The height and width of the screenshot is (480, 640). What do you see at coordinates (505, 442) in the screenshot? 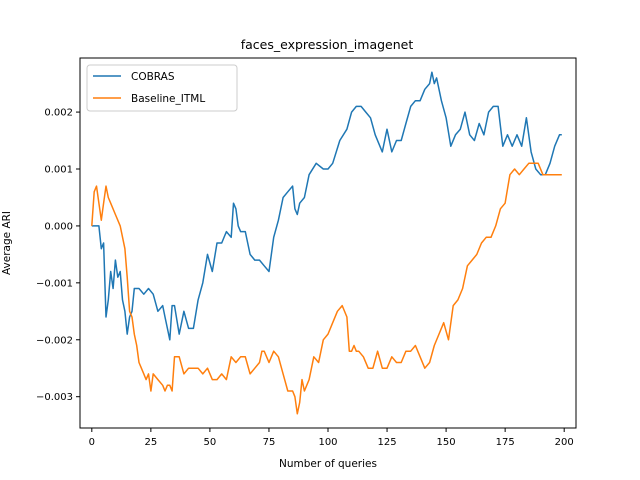
I see `x-tick-label: 175` at bounding box center [505, 442].